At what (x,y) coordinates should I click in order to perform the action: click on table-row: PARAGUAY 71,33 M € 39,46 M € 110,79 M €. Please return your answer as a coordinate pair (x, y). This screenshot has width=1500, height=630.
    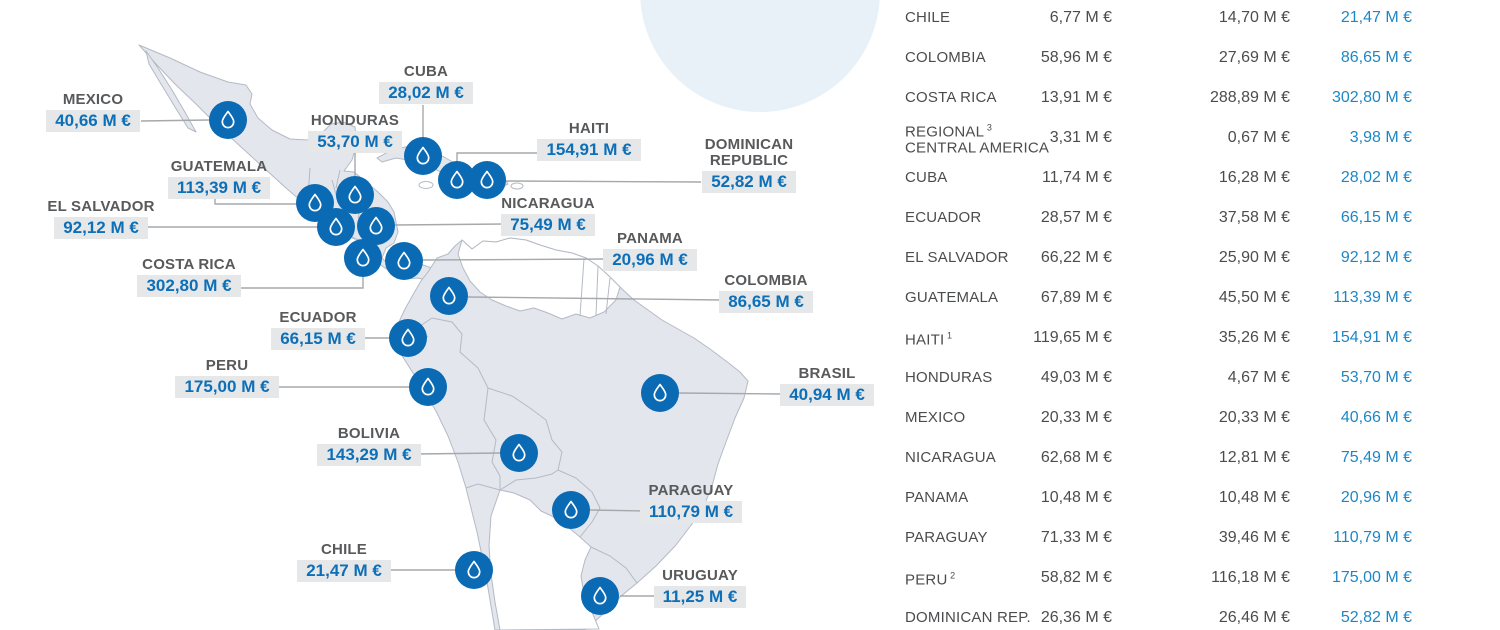
    Looking at the image, I should click on (1158, 538).